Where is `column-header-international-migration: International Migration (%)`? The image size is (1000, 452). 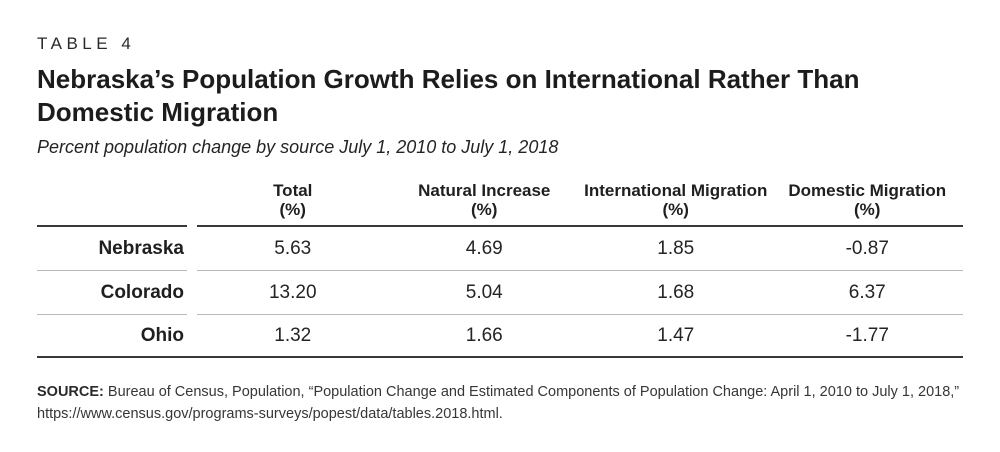
column-header-international-migration: International Migration (%) is located at coordinates (676, 203).